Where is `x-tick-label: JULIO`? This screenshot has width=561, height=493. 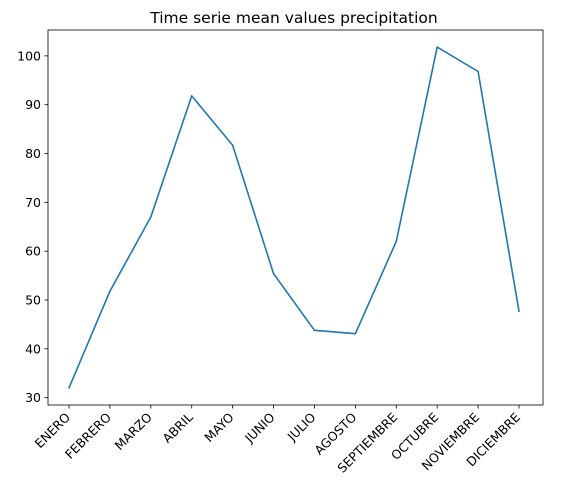 x-tick-label: JULIO is located at coordinates (301, 426).